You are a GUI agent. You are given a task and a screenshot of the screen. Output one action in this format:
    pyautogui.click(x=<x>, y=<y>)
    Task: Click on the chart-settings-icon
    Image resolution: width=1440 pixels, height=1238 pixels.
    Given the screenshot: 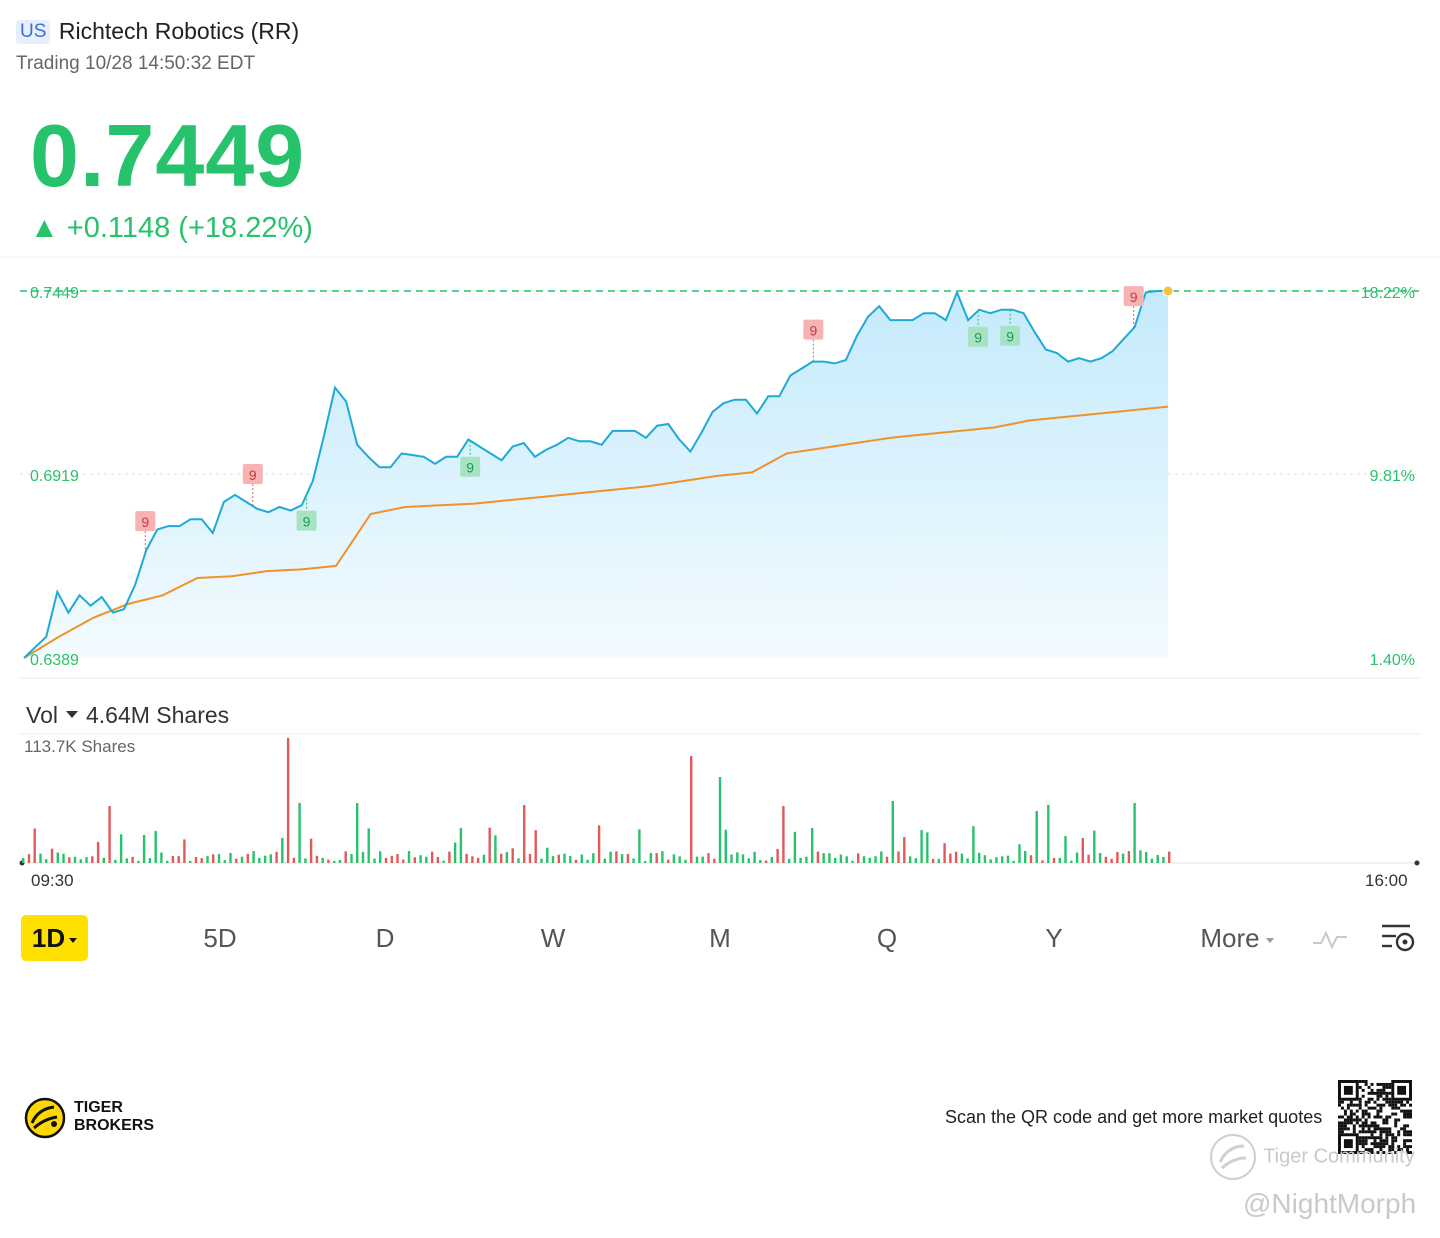 What is the action you would take?
    pyautogui.click(x=1398, y=939)
    